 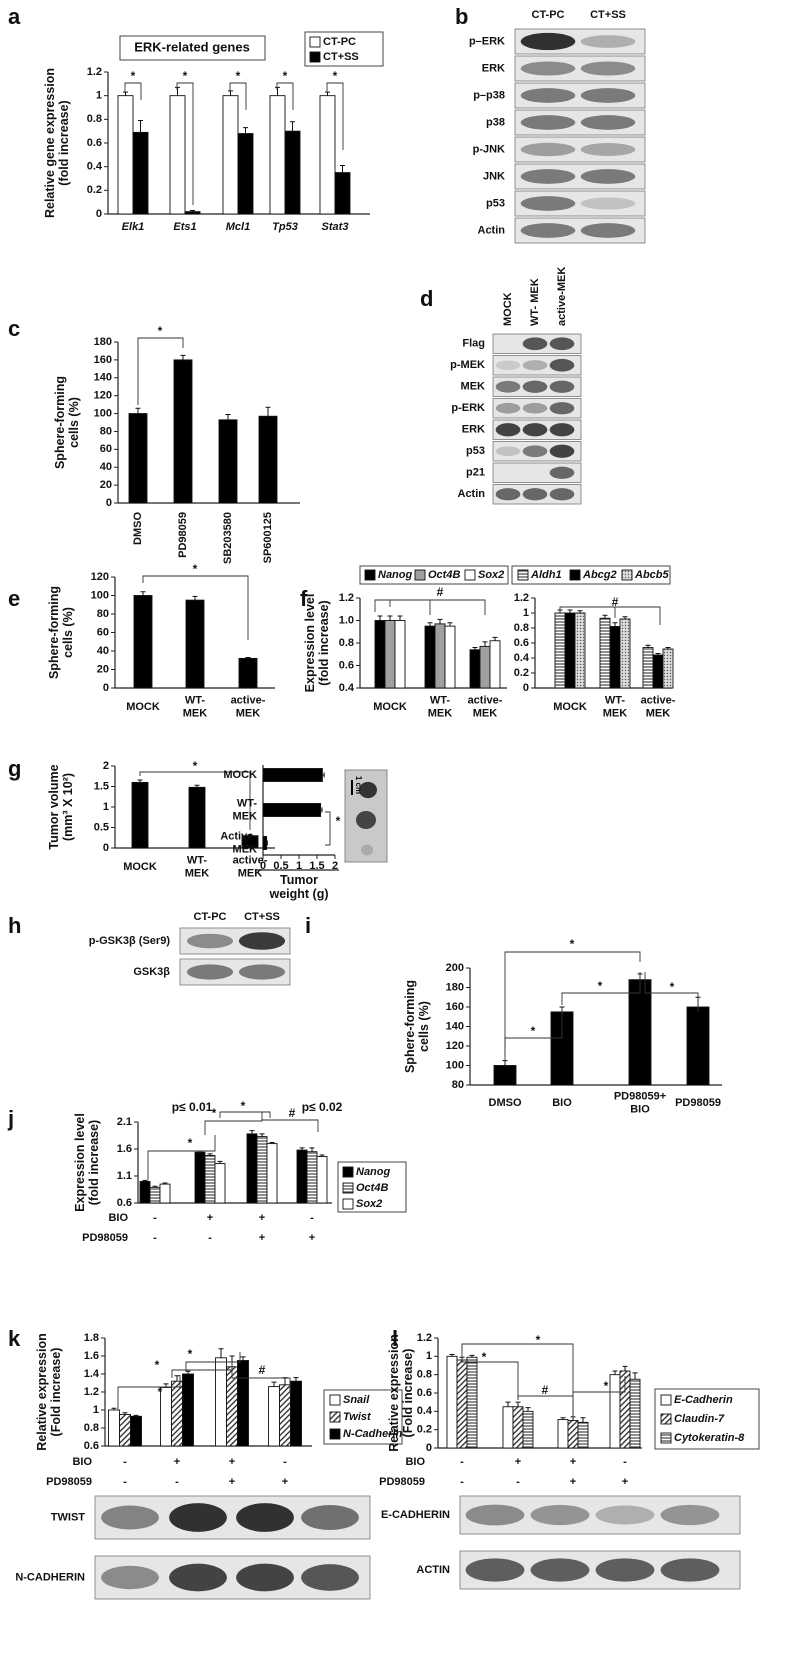 I want to click on blot-row-label: ACTIN, so click(x=433, y=1570).